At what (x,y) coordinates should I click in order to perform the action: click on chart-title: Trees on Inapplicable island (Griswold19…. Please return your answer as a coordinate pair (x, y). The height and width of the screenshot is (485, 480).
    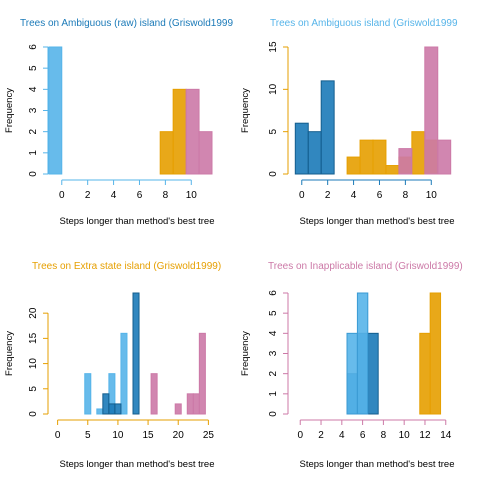
    Looking at the image, I should click on (365, 266).